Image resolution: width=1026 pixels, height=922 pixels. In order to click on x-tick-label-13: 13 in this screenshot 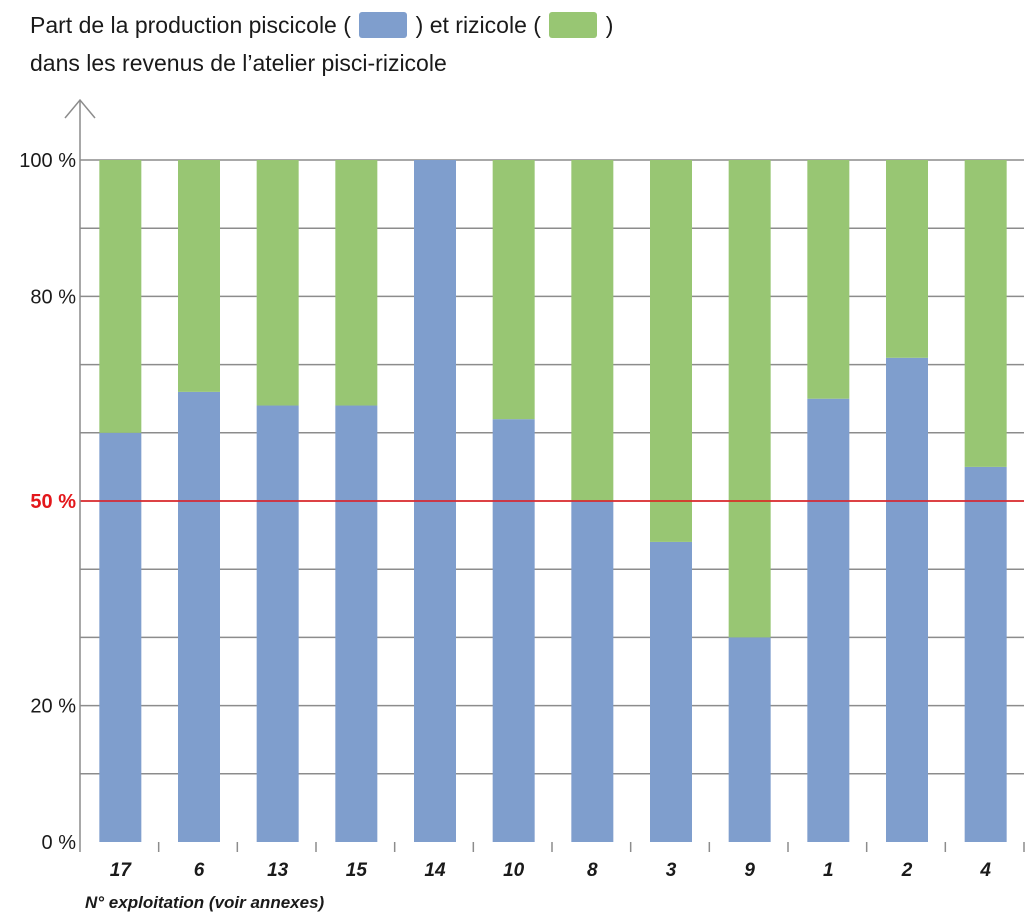, I will do `click(278, 870)`.